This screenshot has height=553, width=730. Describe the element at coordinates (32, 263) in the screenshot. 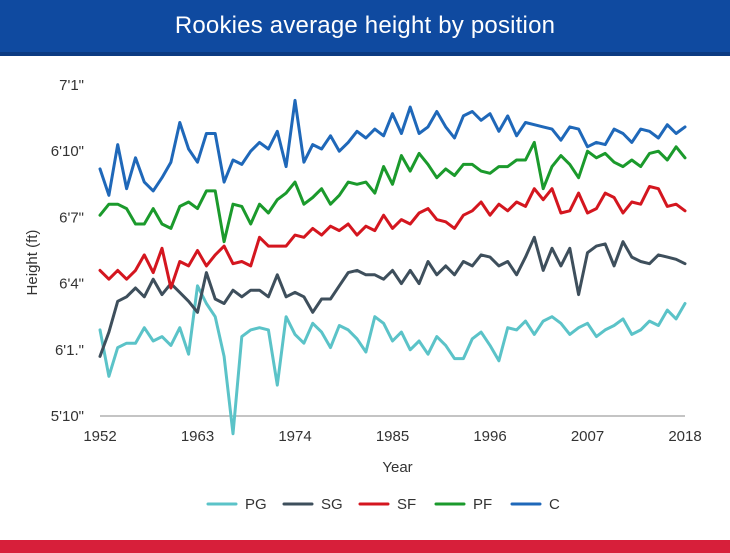

I see `y-axis-title: Height (ft)` at that location.